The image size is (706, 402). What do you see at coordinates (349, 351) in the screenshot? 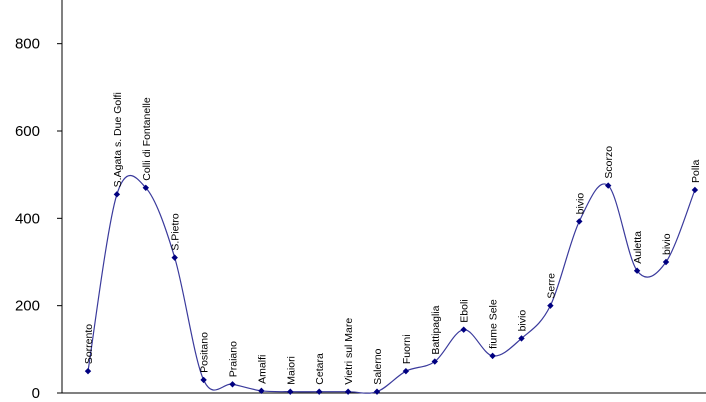
I see `point-label: Vietri sul Mare` at bounding box center [349, 351].